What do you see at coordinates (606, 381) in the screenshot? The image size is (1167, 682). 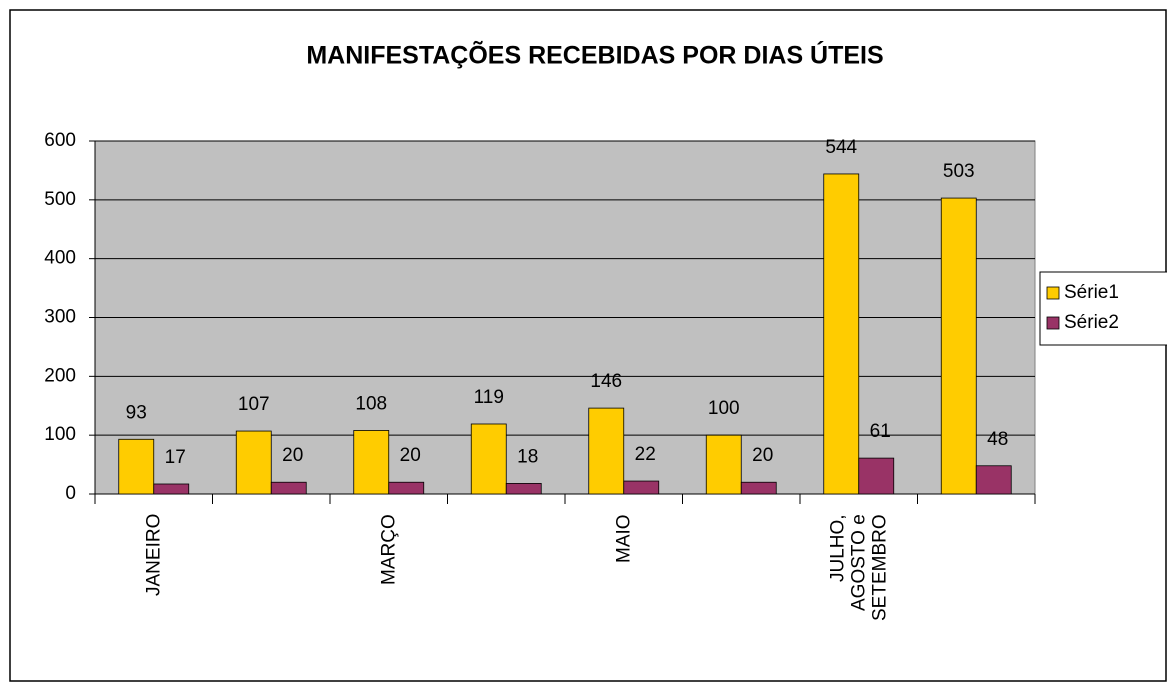 I see `data-label: 146` at bounding box center [606, 381].